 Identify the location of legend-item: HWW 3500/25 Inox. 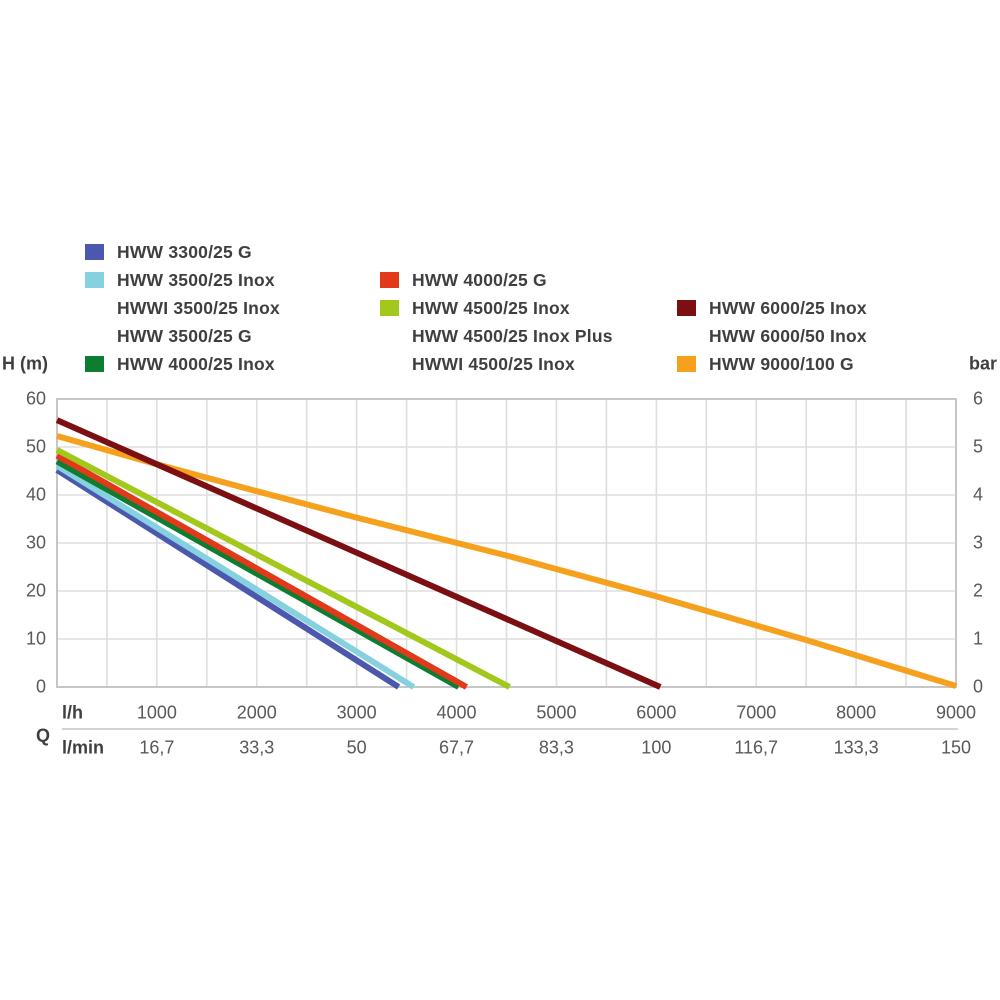
(182, 280).